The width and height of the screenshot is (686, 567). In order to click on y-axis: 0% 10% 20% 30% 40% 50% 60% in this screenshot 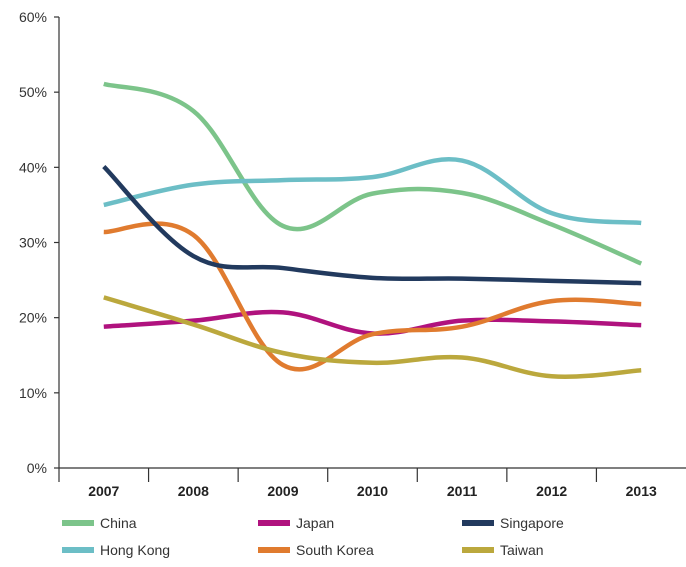, I will do `click(39, 242)`.